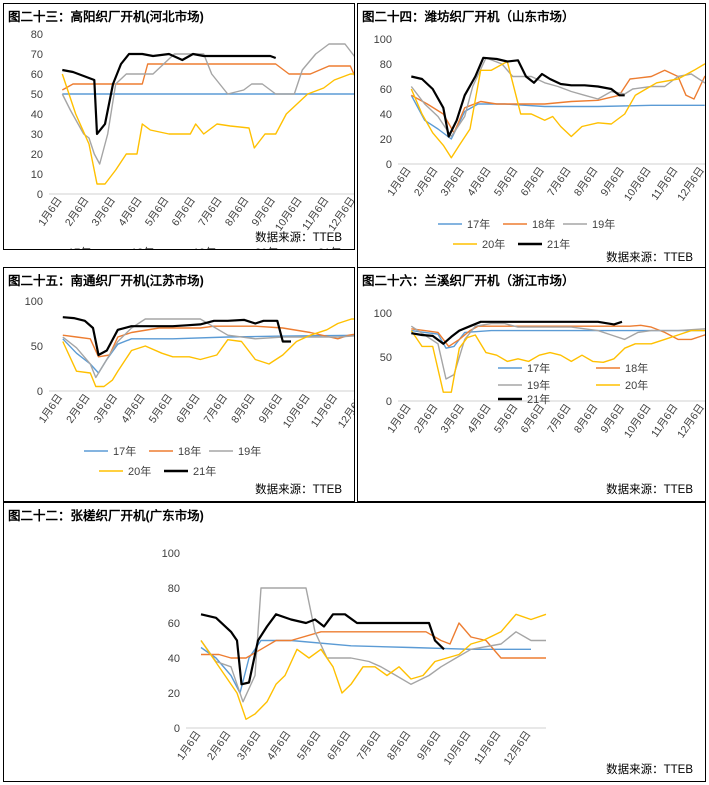 The image size is (709, 785). I want to click on y-tick-label: 30, so click(37, 135).